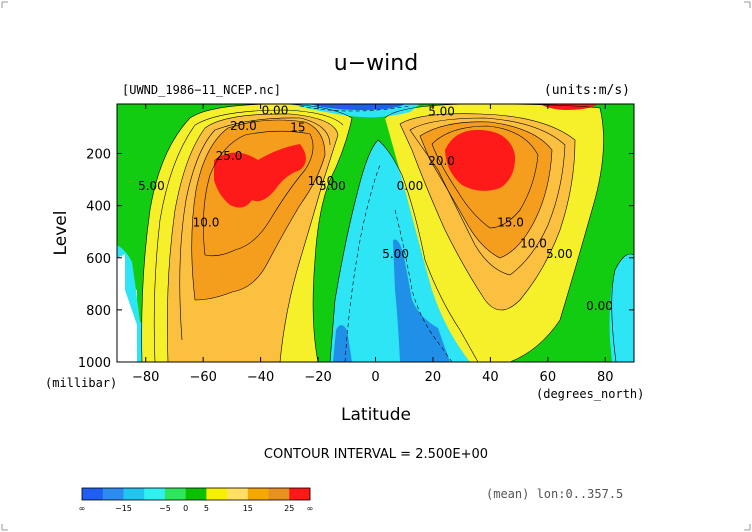  Describe the element at coordinates (590, 394) in the screenshot. I see `x-axis-units: (degrees_north)` at that location.